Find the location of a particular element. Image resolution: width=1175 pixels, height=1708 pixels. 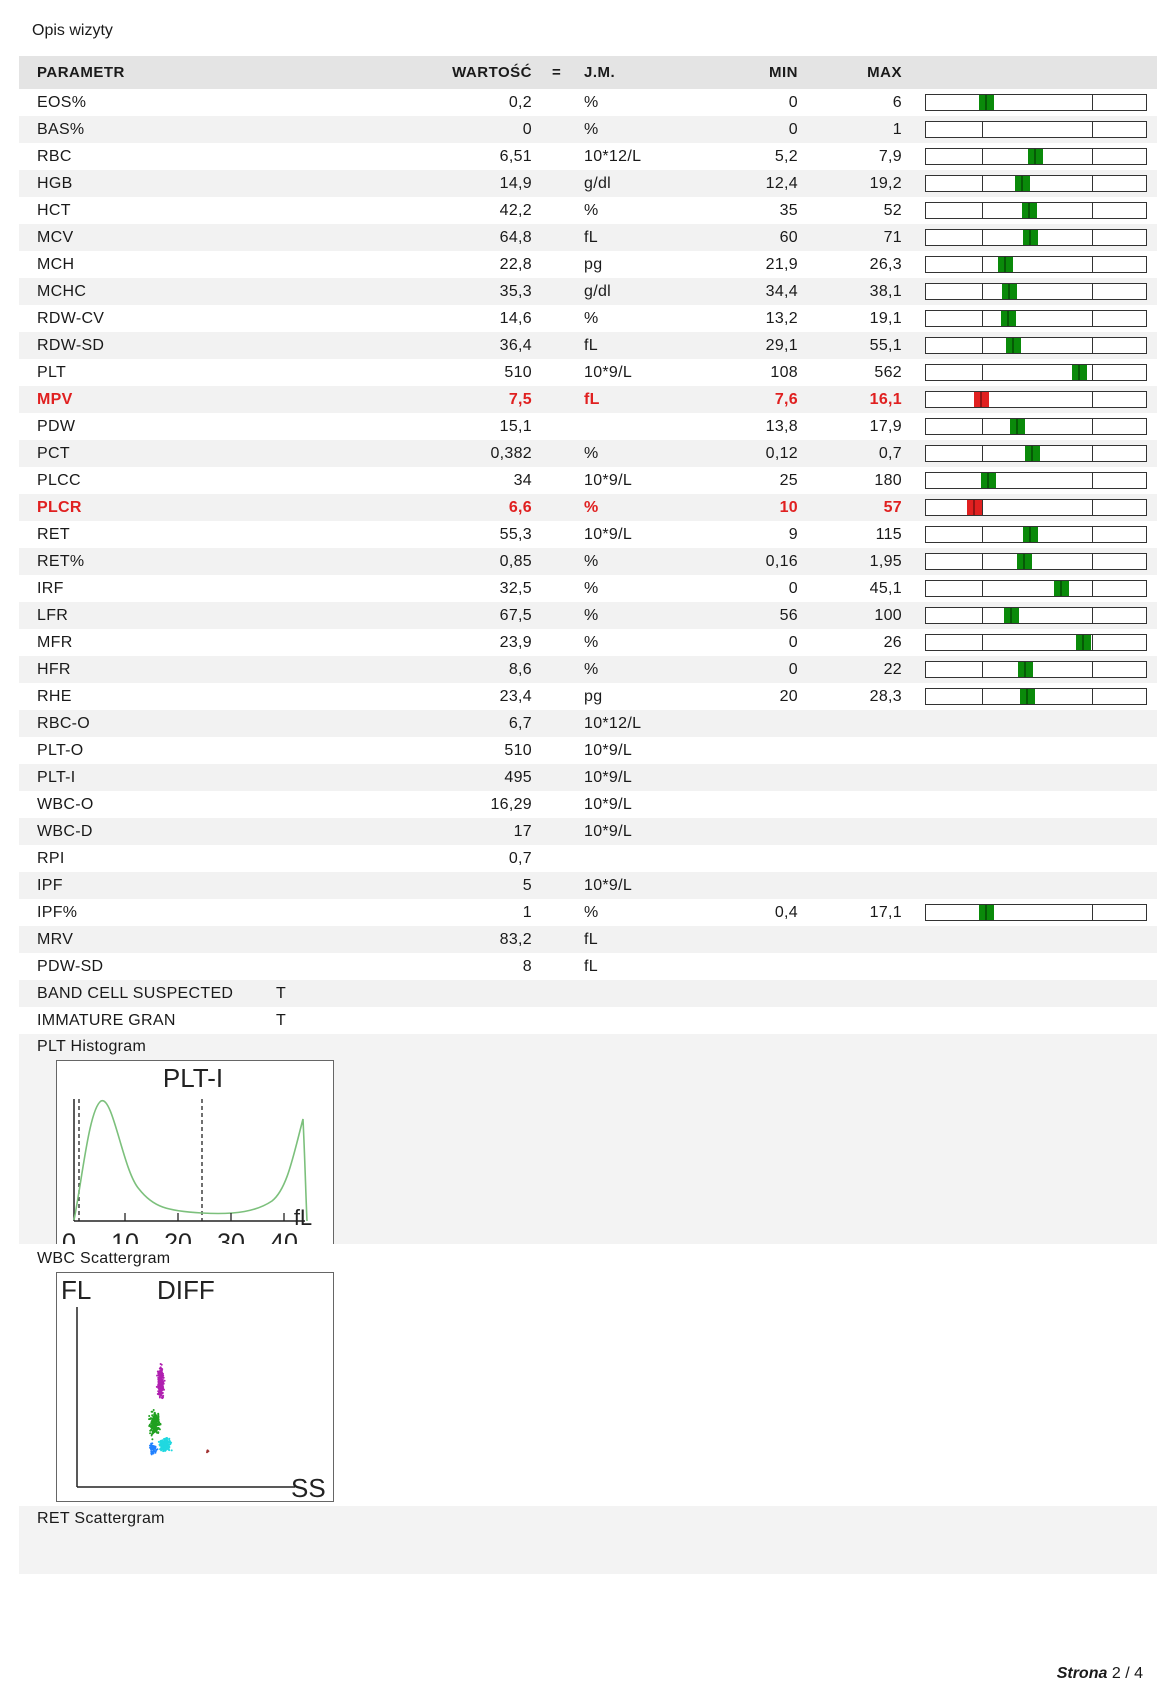

max-cell: 28,3 is located at coordinates (885, 696).